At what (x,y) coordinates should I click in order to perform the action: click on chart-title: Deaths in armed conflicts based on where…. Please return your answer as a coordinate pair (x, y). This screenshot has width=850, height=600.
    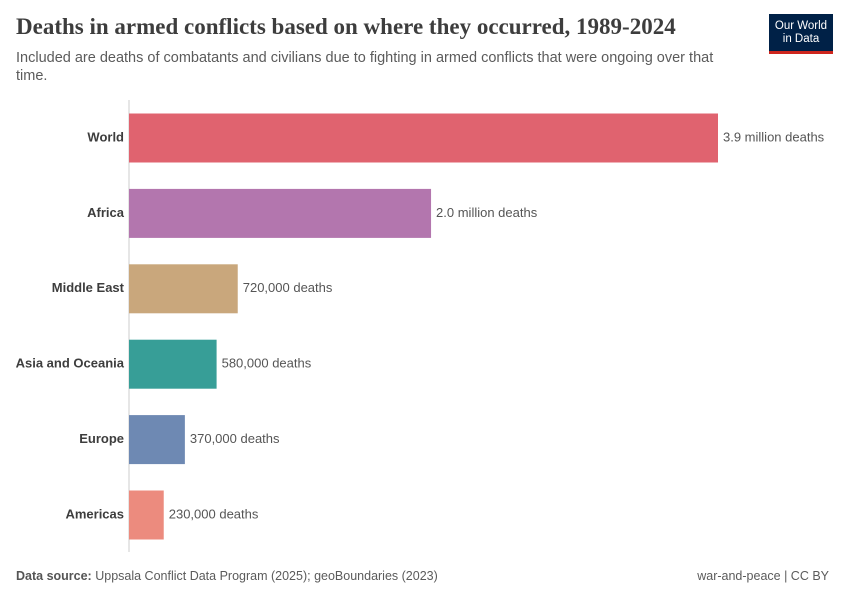
    Looking at the image, I should click on (346, 26).